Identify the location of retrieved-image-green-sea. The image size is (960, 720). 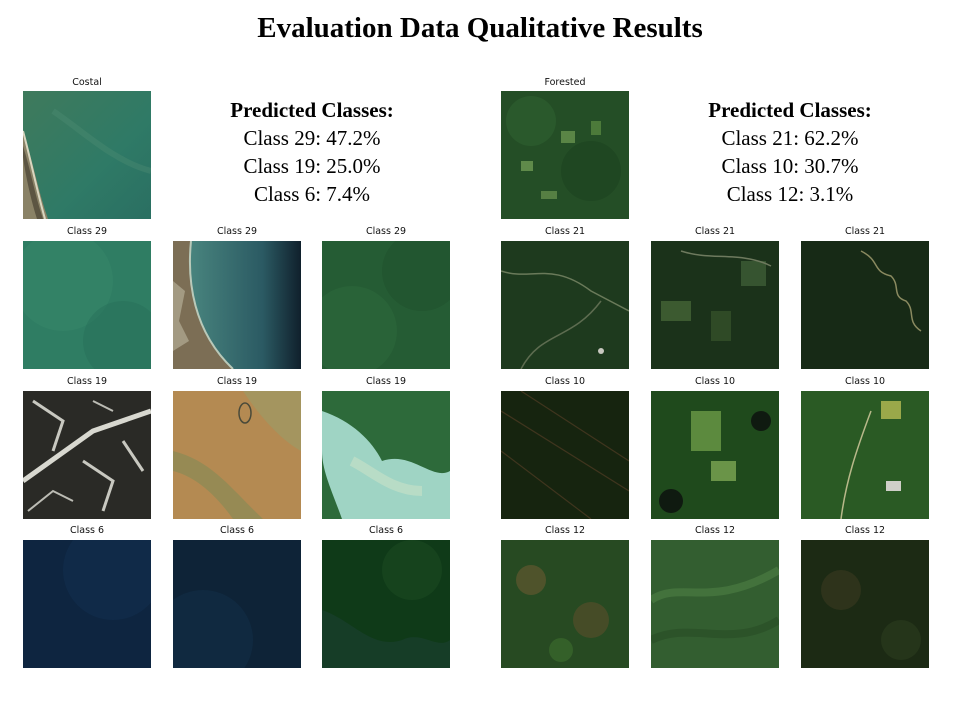
(386, 305).